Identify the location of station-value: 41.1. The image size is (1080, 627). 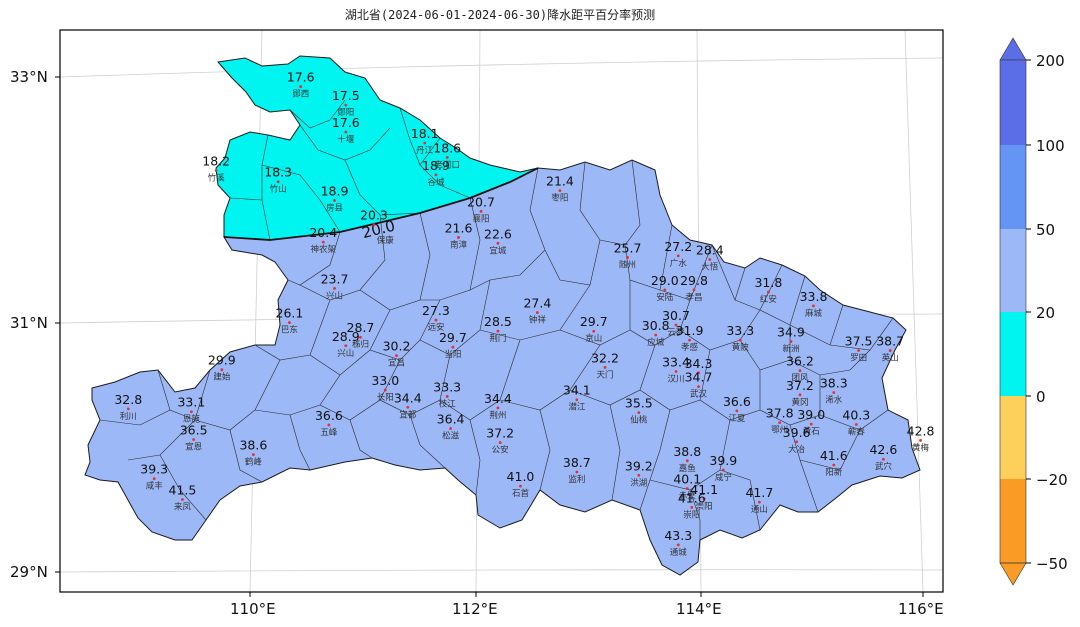
(704, 489).